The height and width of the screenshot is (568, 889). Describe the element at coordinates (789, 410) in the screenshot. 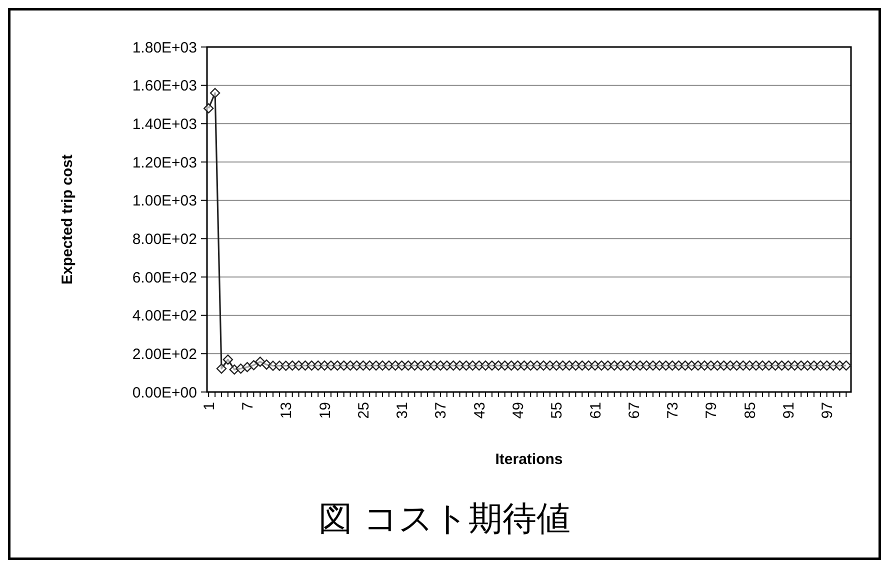

I see `x-tick-label: 91` at that location.